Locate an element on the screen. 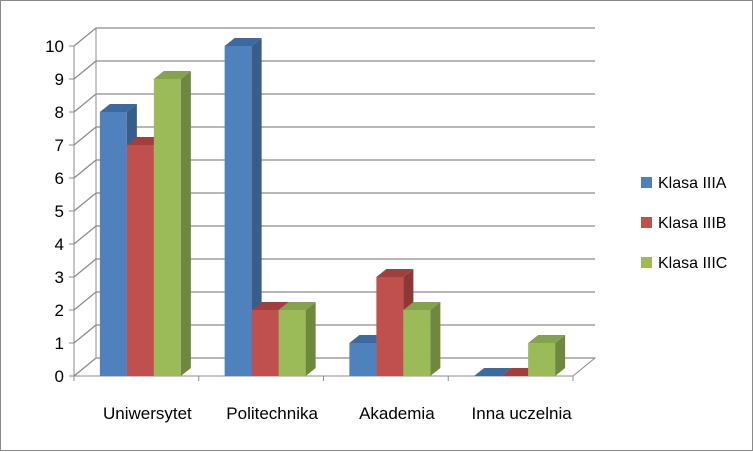 This screenshot has width=753, height=452. y-tick-label: 6 is located at coordinates (59, 178).